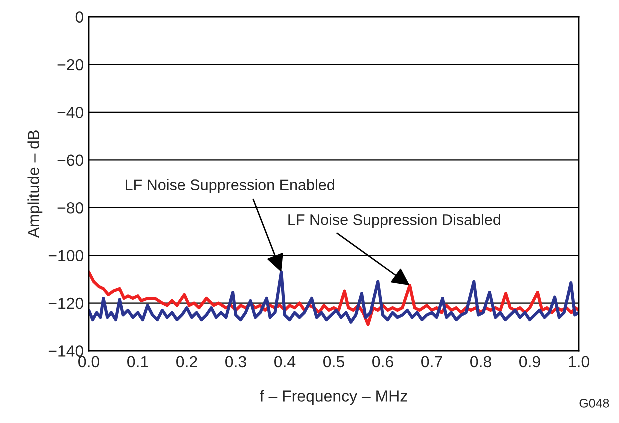 The height and width of the screenshot is (423, 619). Describe the element at coordinates (138, 362) in the screenshot. I see `x-tick-label: 0.1` at that location.